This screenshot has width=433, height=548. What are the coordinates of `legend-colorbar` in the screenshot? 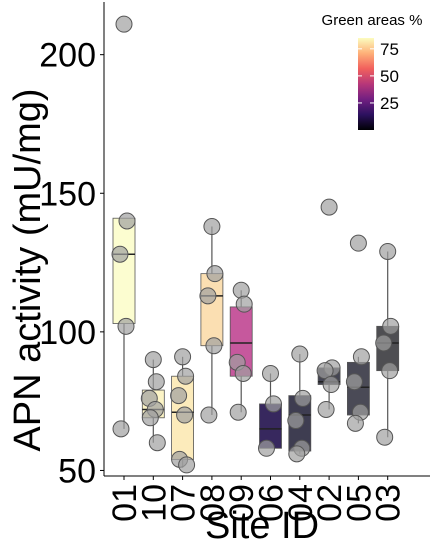 It's located at (366, 84).